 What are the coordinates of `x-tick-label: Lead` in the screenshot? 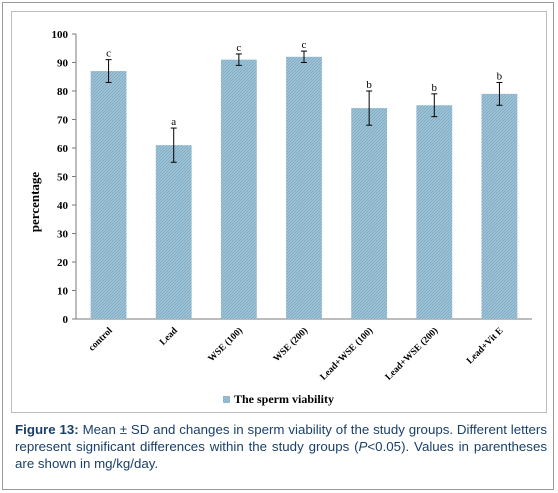 It's located at (169, 337).